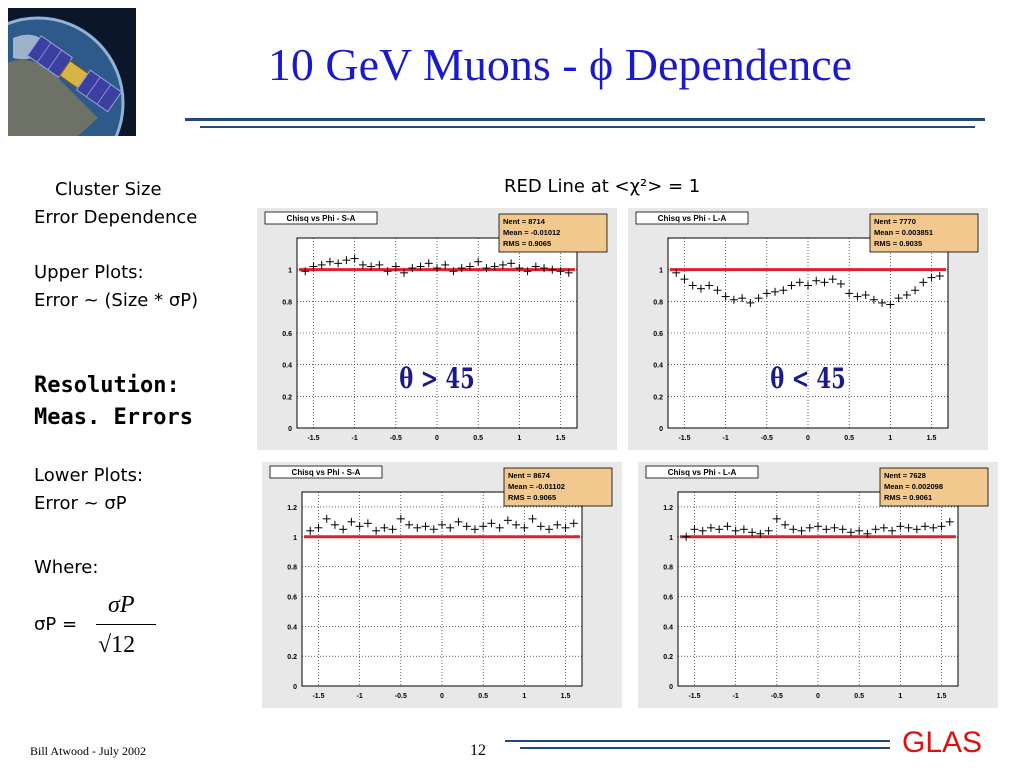  I want to click on sigma-fraction-denominator: √12, so click(117, 645).